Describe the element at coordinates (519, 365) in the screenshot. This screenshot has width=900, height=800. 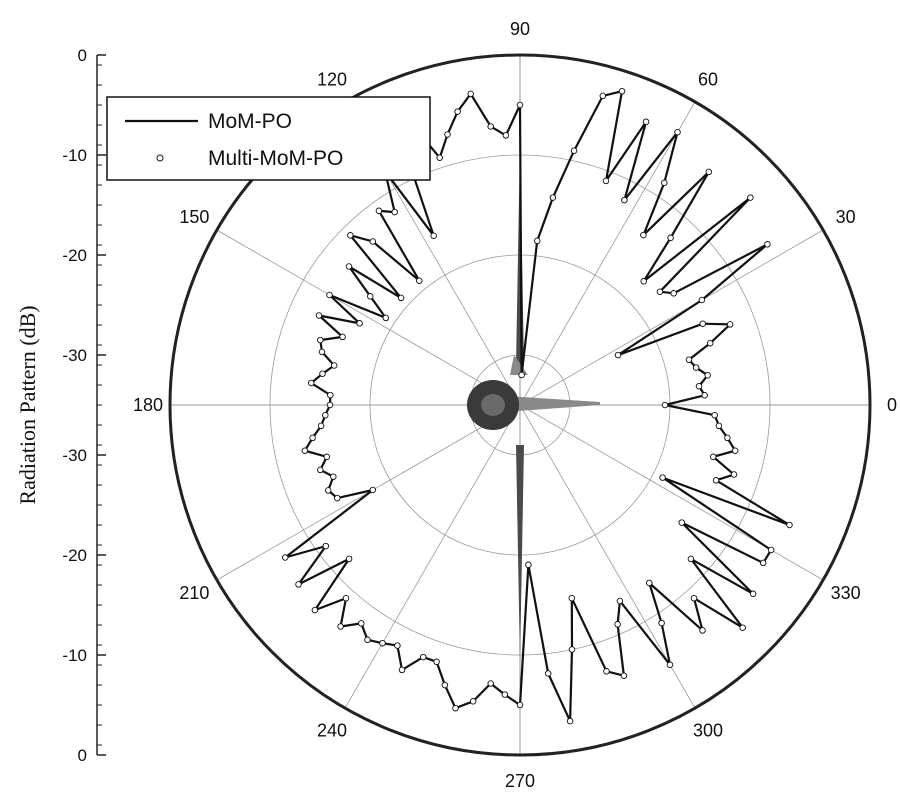
I see `aircraft-fin-upper` at that location.